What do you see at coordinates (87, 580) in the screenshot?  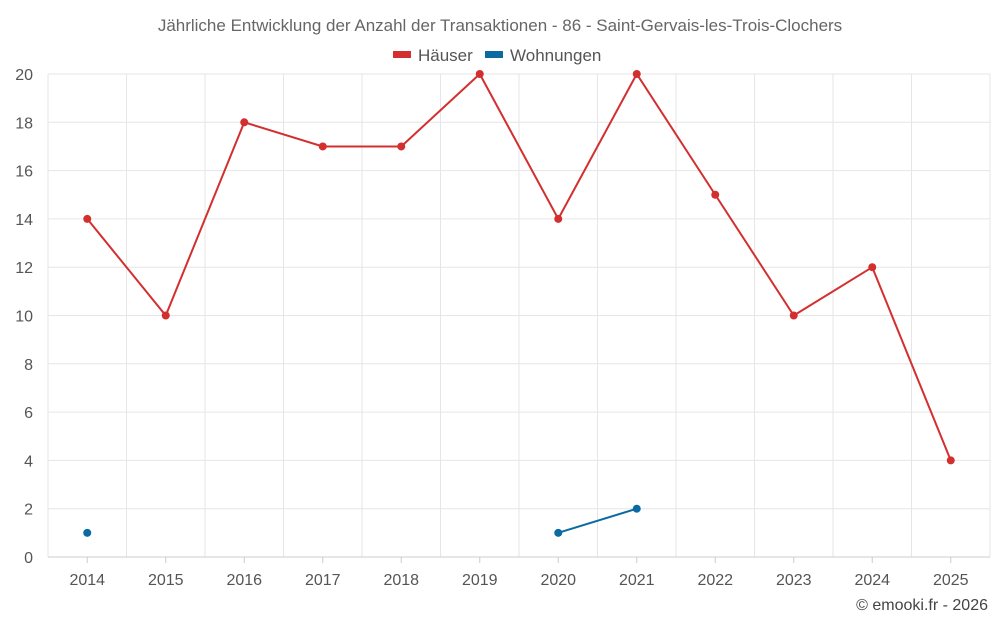 I see `x-tick-label: 2014` at bounding box center [87, 580].